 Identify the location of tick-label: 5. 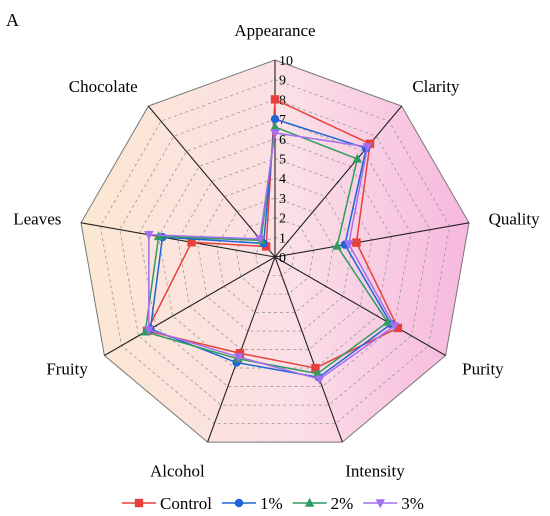
(282, 160).